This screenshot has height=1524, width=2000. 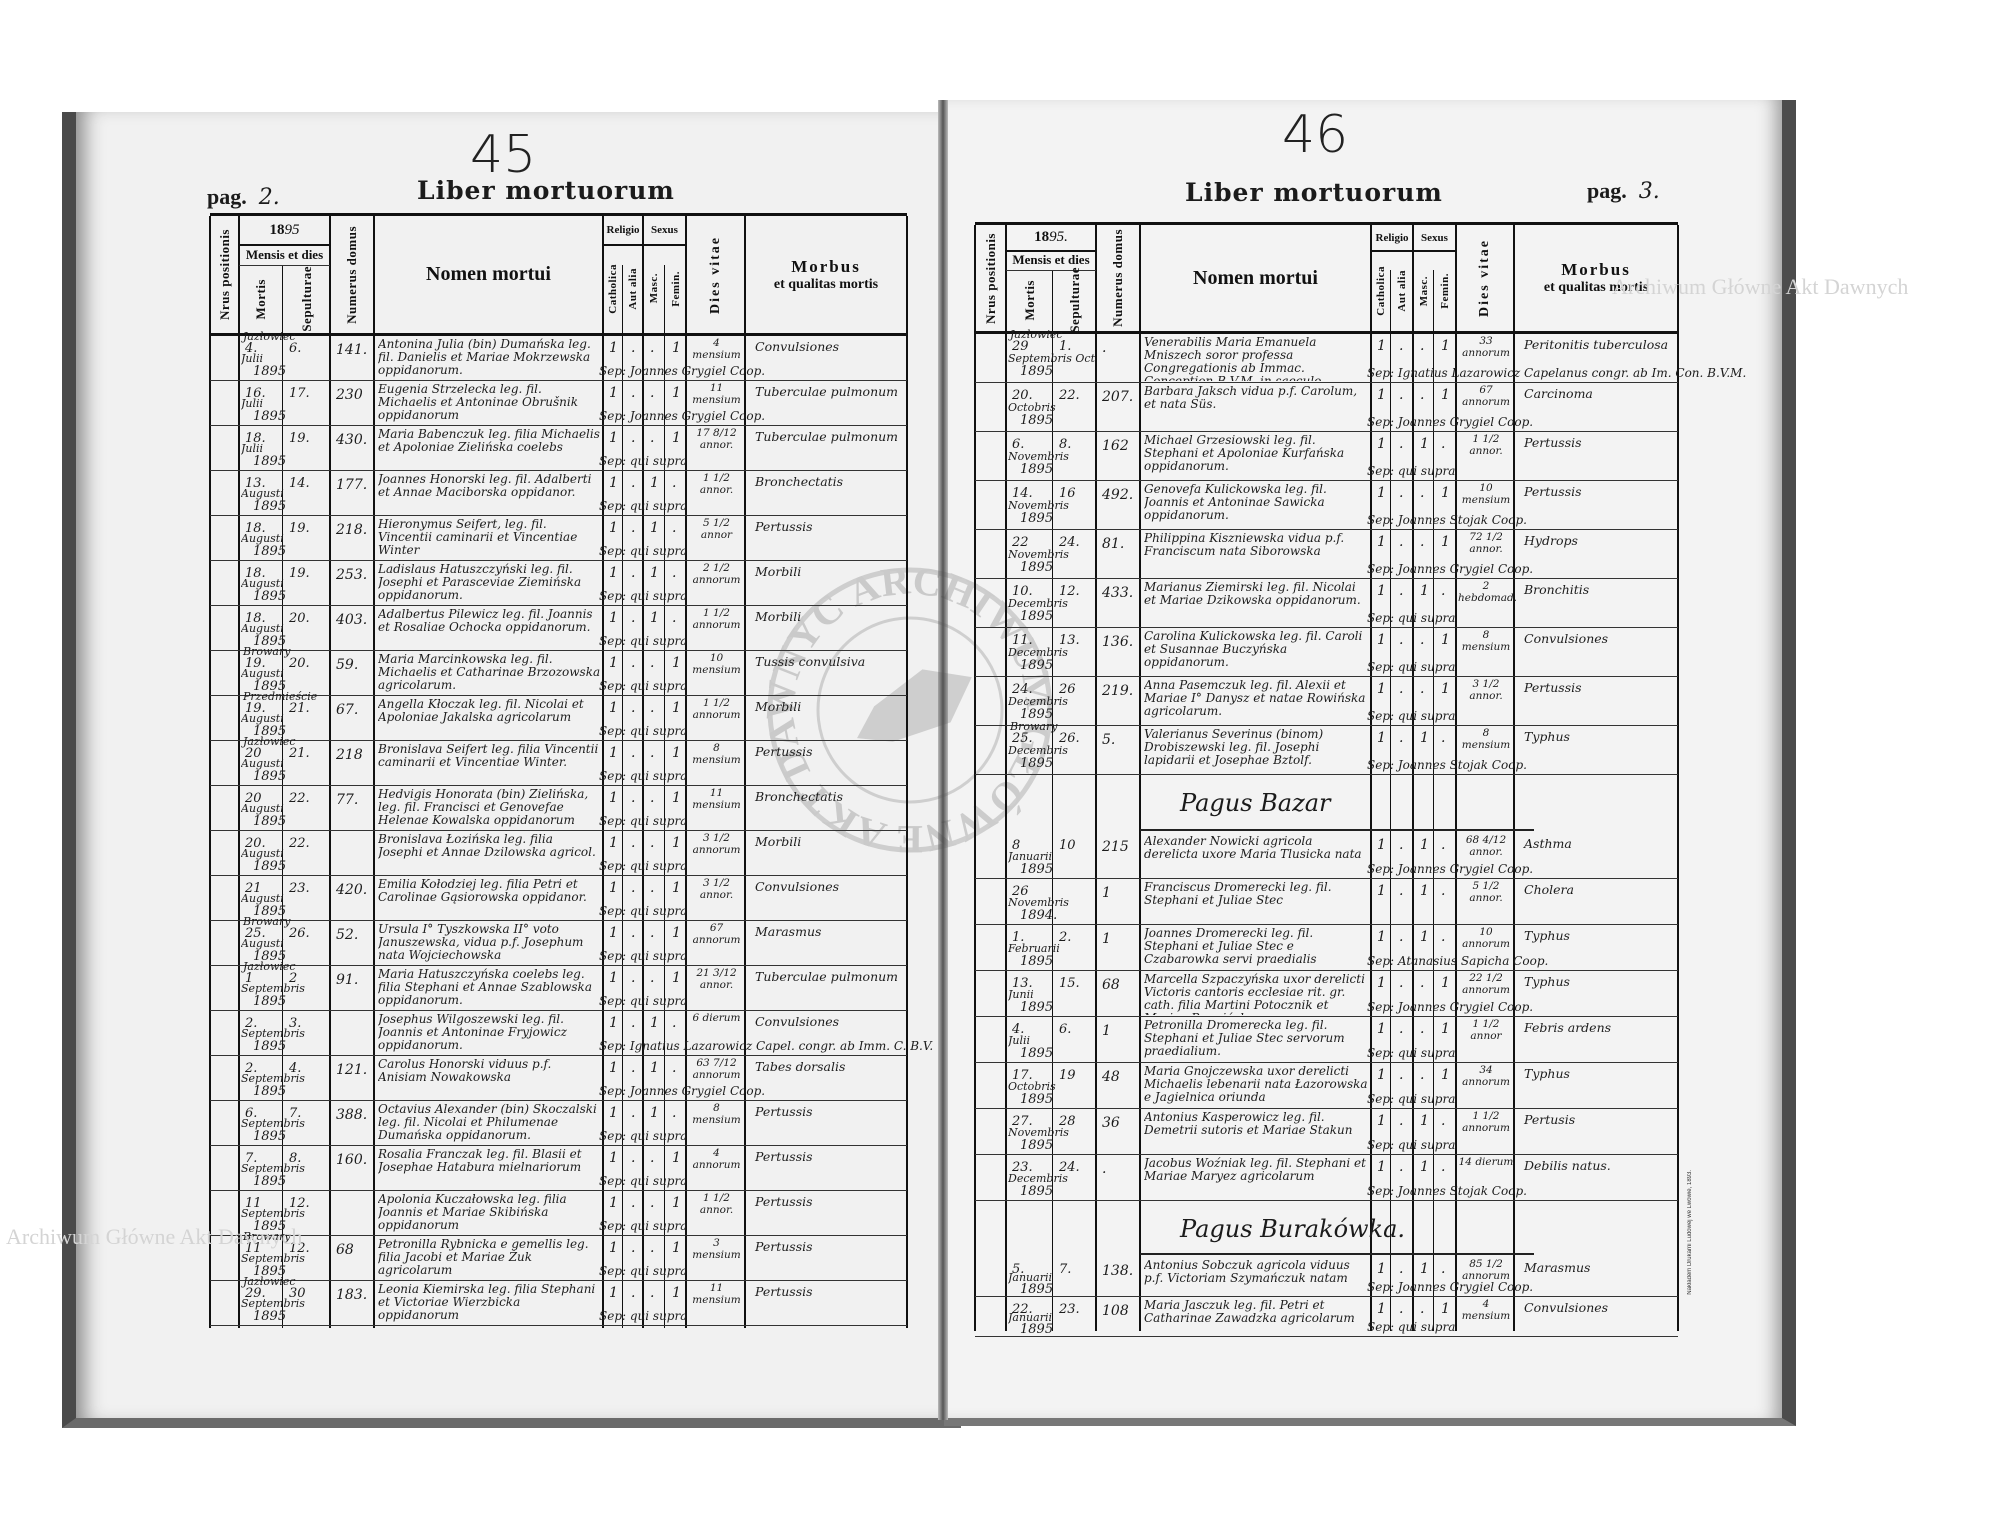 What do you see at coordinates (1051, 237) in the screenshot?
I see `header-year: 18 95.` at bounding box center [1051, 237].